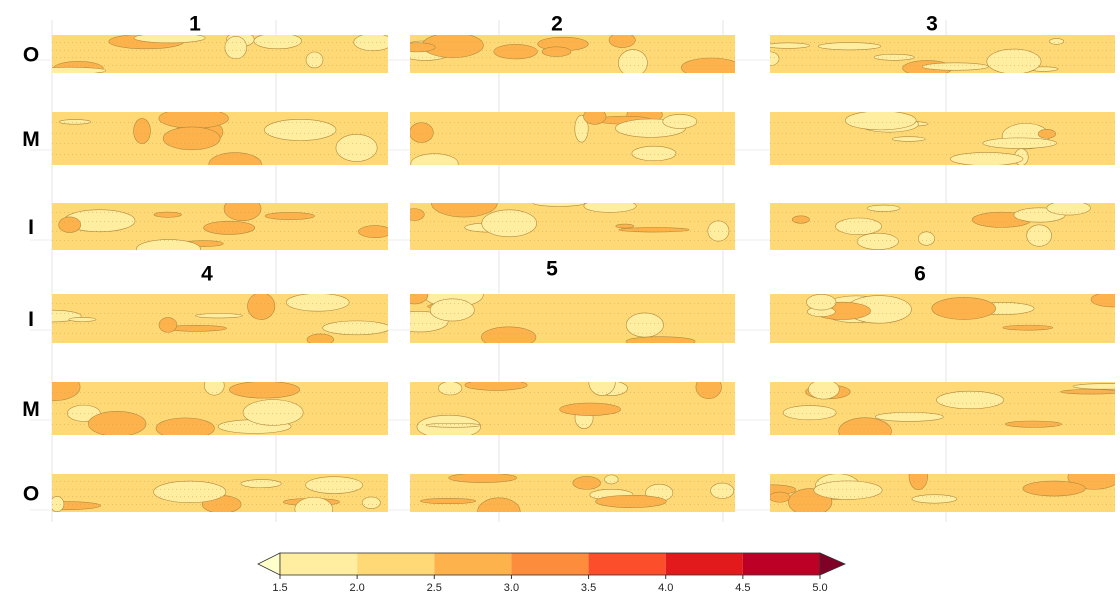  I want to click on colorbar-tick-label: 4.5, so click(742, 588).